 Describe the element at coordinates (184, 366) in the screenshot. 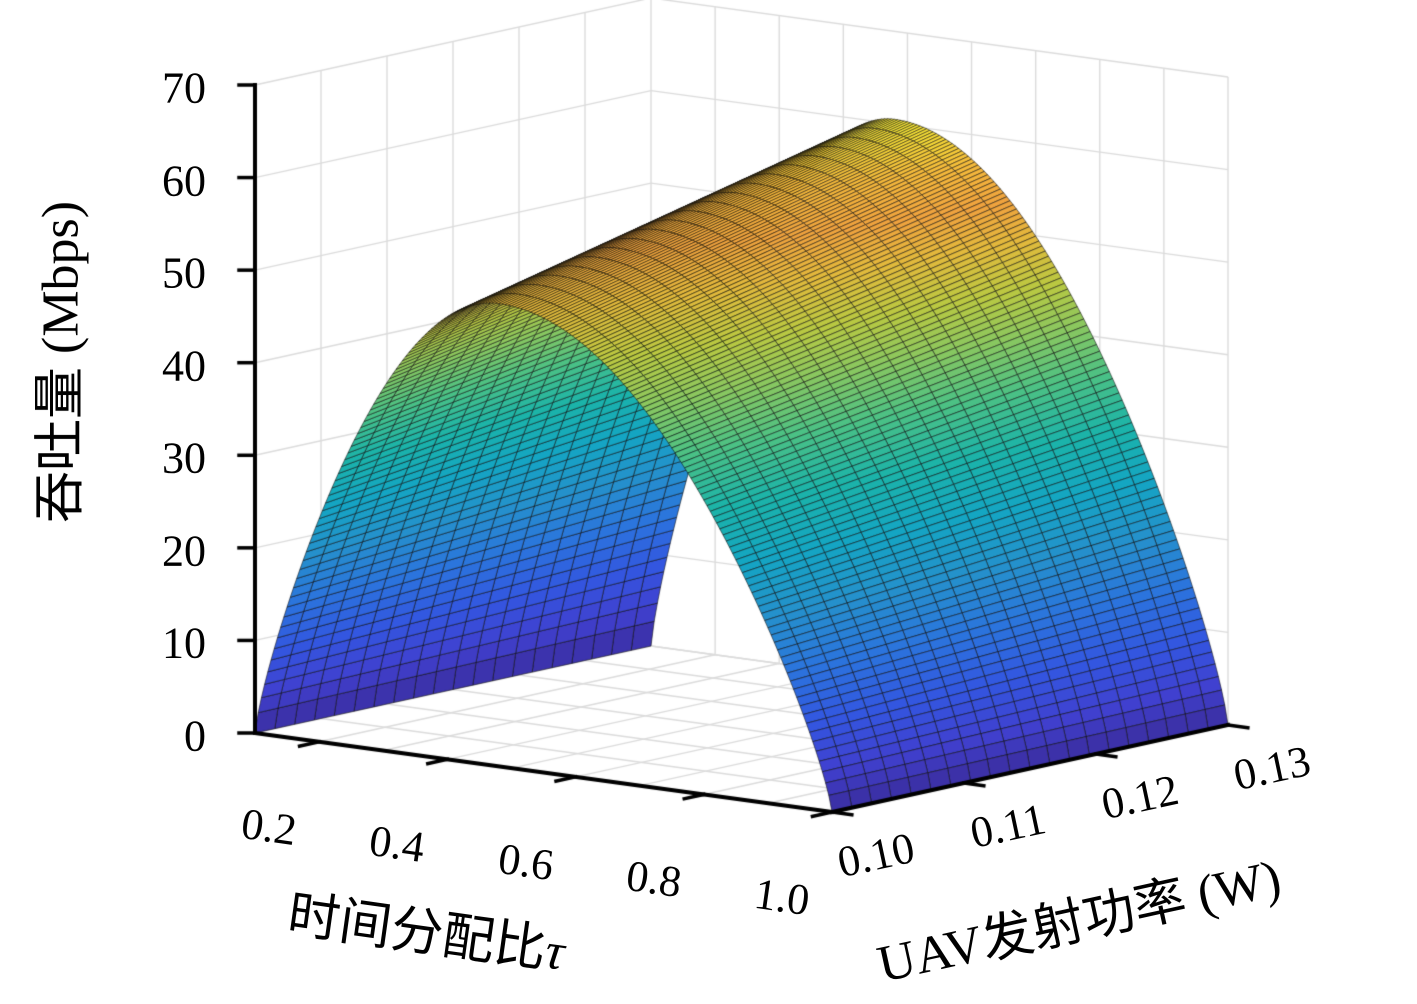

I see `z-tick-label: 40` at that location.